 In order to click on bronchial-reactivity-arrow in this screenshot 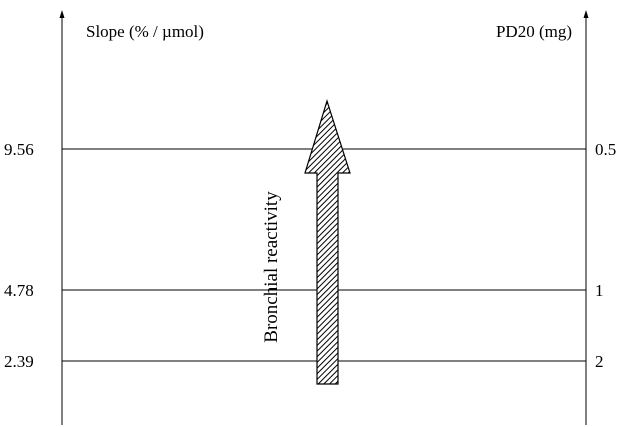, I will do `click(327, 241)`.